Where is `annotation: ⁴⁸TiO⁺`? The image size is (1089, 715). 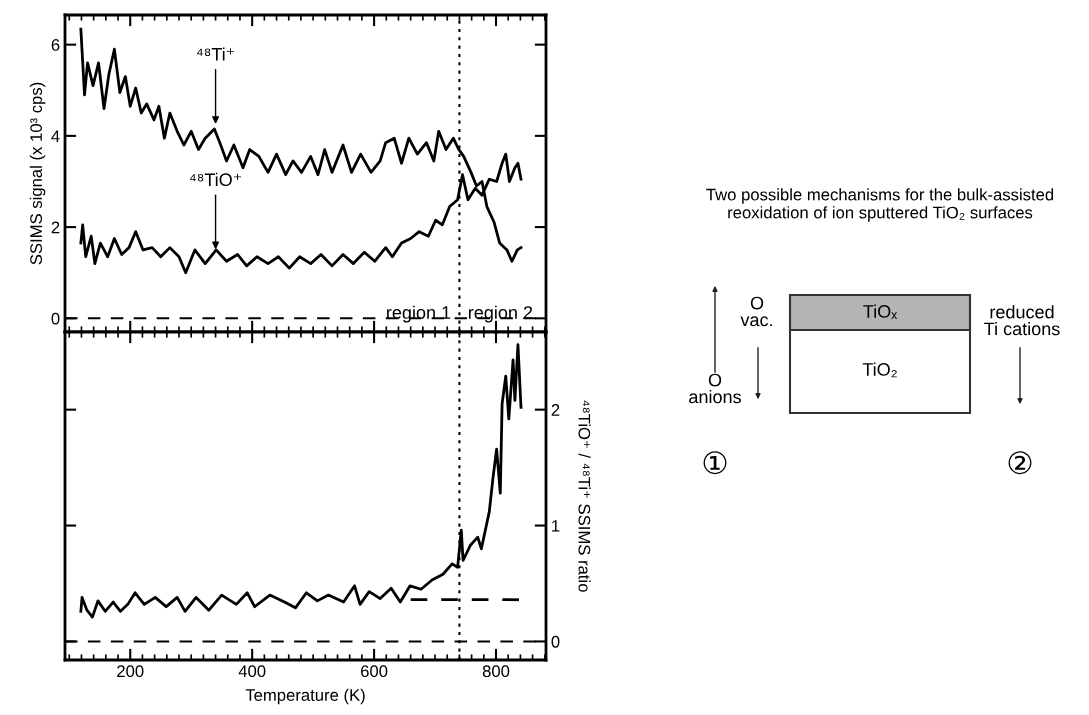
annotation: ⁴⁸TiO⁺ is located at coordinates (216, 179).